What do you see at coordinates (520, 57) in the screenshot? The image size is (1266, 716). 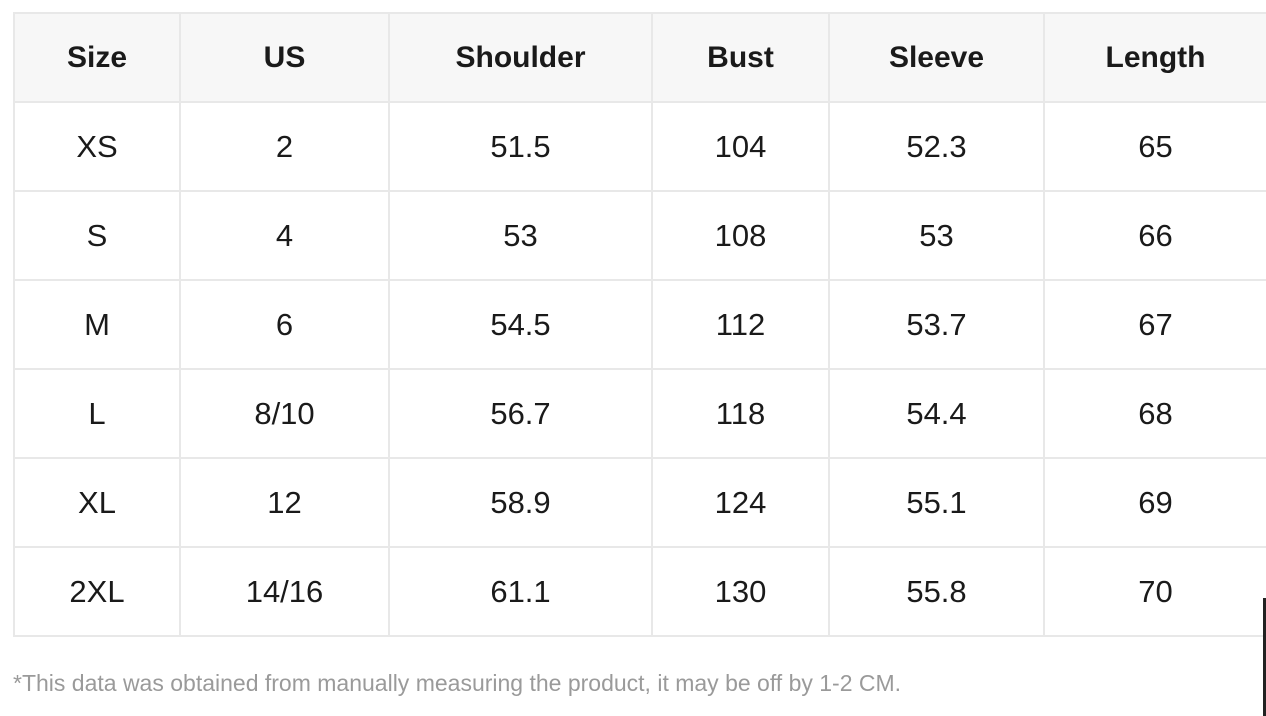 I see `header-shoulder: Shoulder` at bounding box center [520, 57].